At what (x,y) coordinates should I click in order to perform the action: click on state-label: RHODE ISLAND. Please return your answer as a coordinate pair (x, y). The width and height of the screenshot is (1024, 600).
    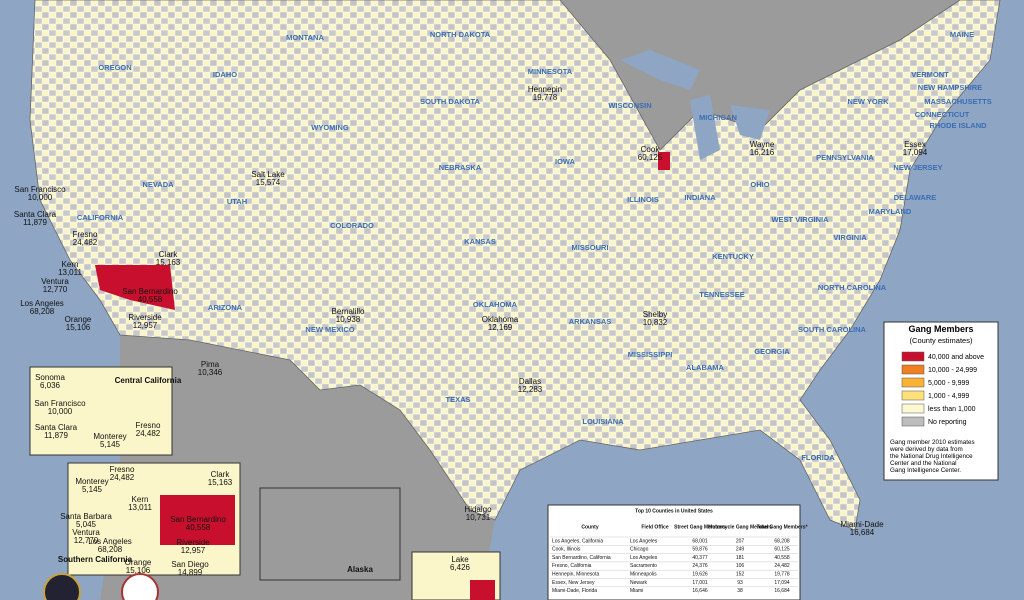
    Looking at the image, I should click on (958, 125).